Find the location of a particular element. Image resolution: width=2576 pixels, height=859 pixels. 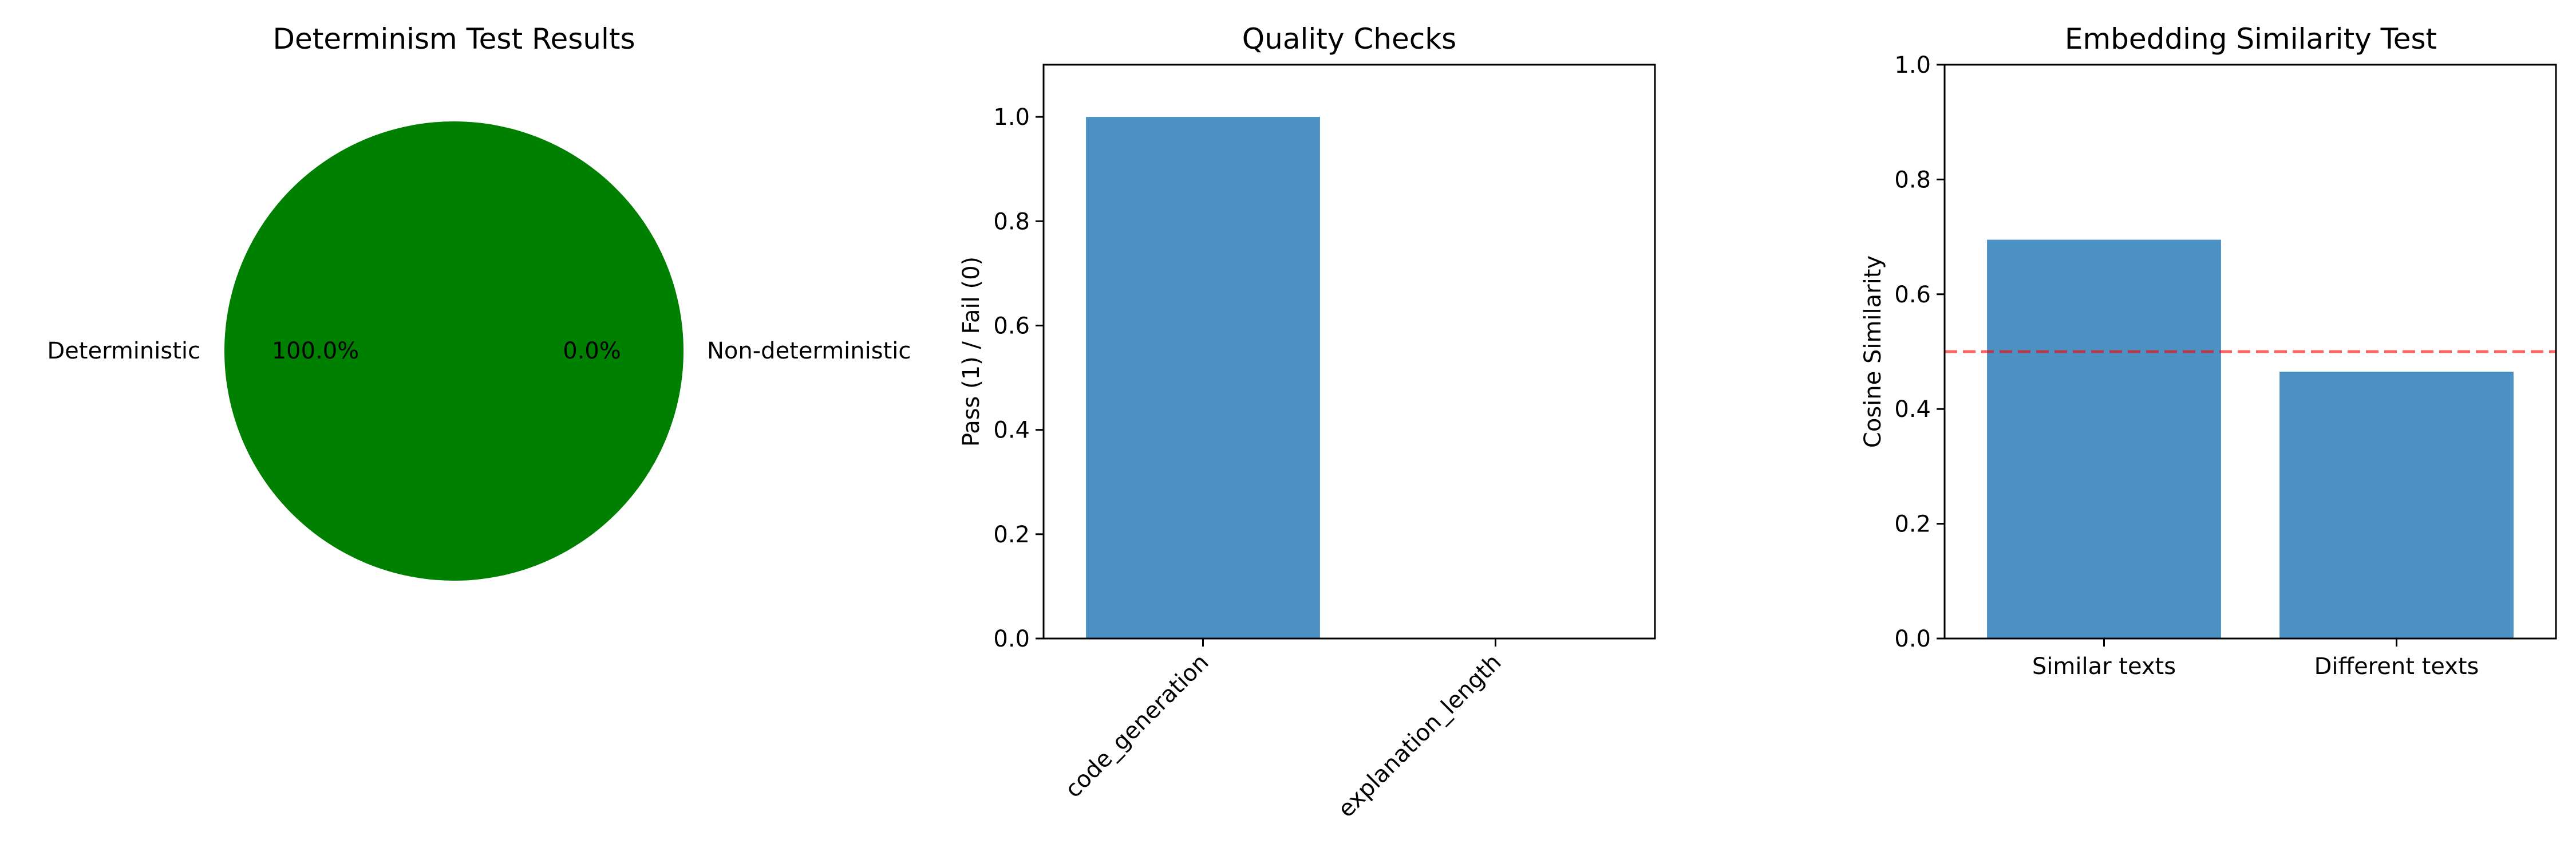

embedding-title: Embedding Similarity Test is located at coordinates (2251, 39).